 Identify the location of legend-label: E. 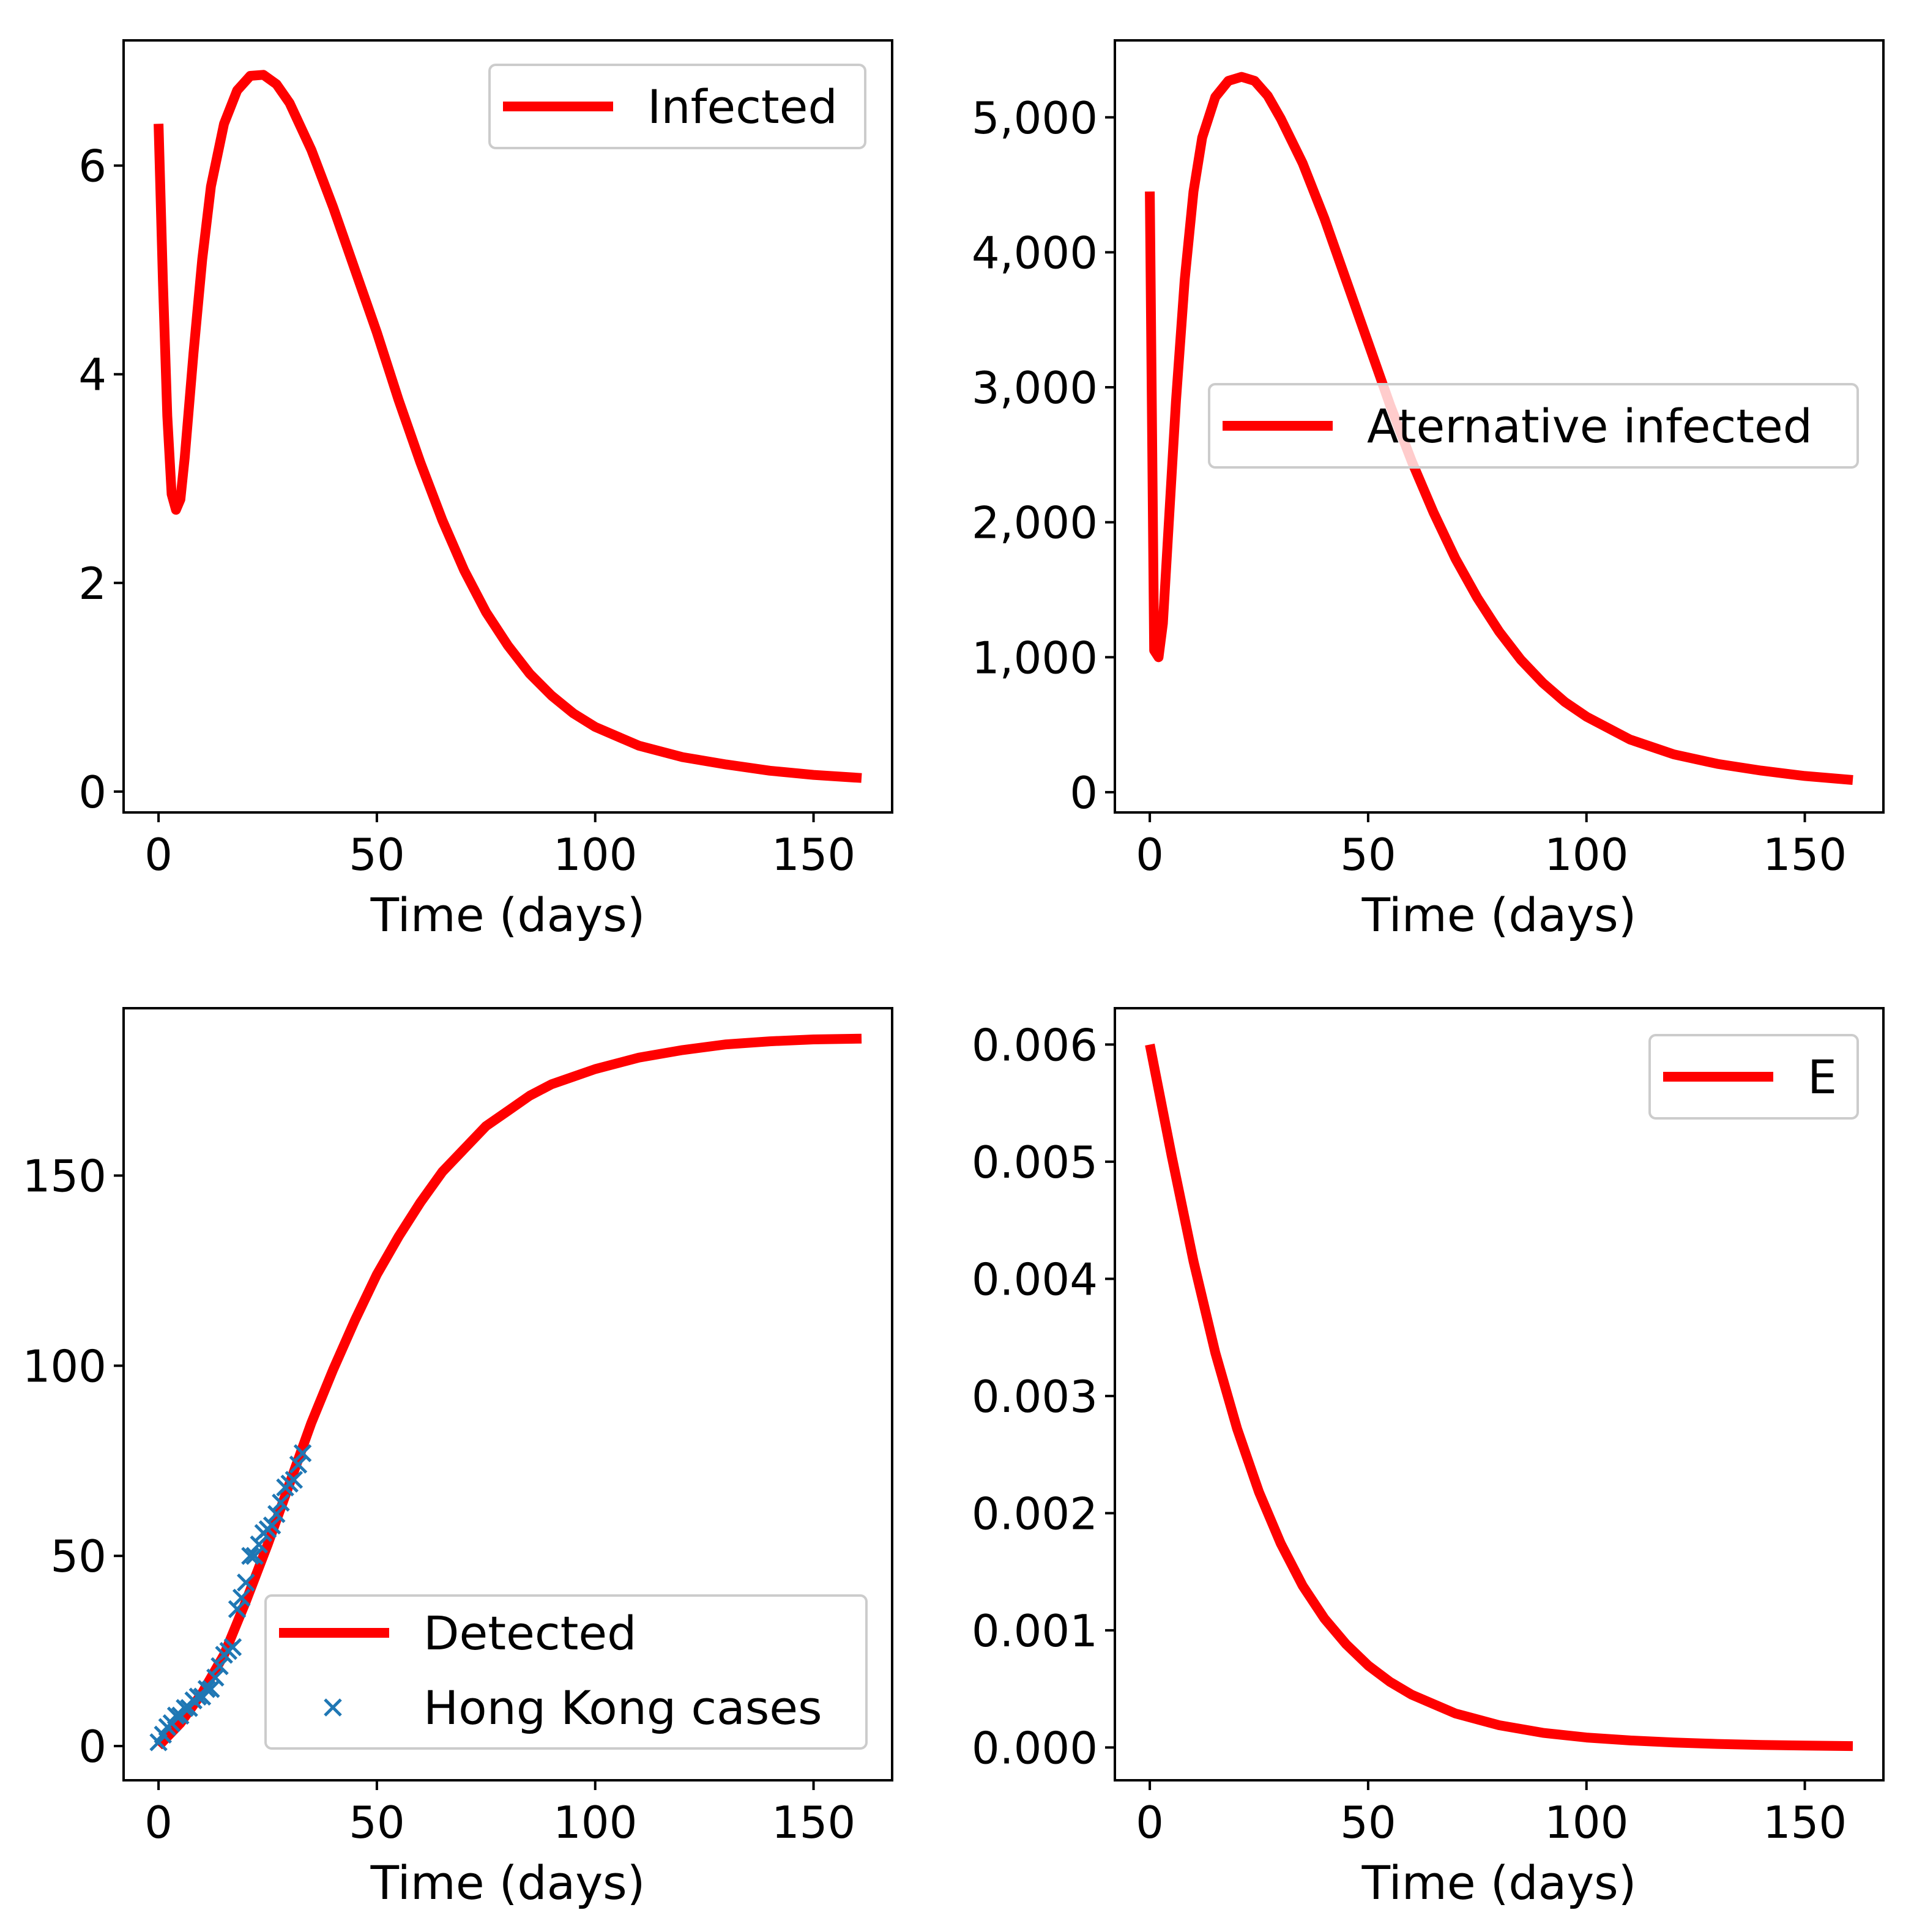
(1822, 1077).